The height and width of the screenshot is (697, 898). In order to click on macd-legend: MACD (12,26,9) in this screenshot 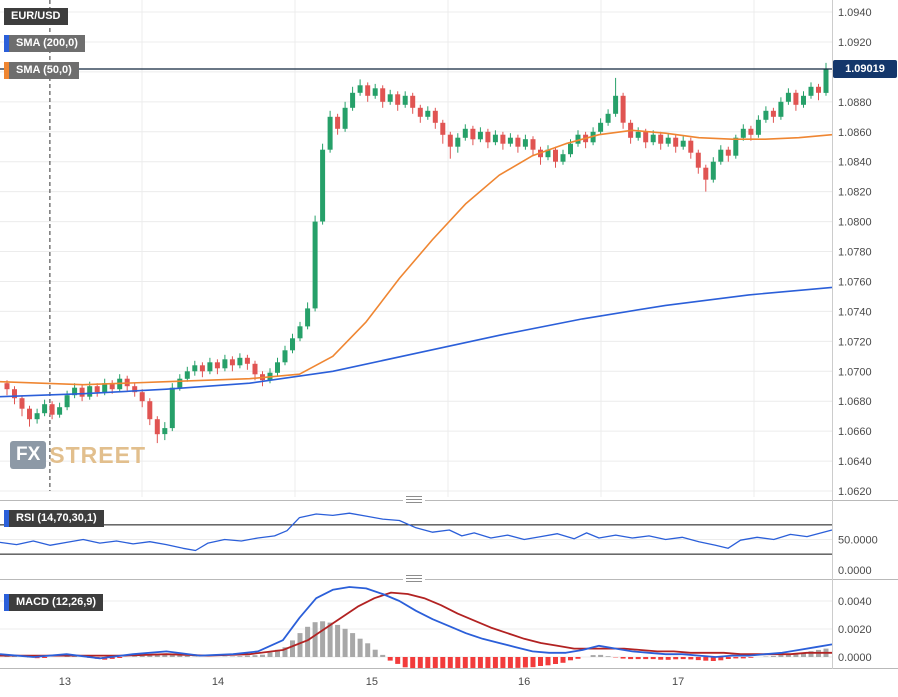, I will do `click(54, 602)`.